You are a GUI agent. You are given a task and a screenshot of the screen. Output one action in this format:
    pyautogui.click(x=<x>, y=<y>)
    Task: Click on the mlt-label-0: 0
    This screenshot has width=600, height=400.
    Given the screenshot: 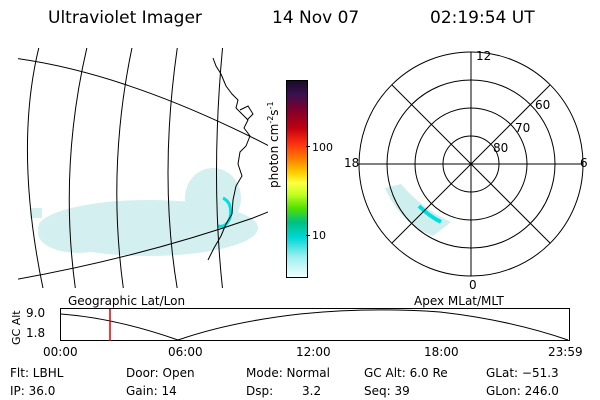 What is the action you would take?
    pyautogui.click(x=473, y=285)
    